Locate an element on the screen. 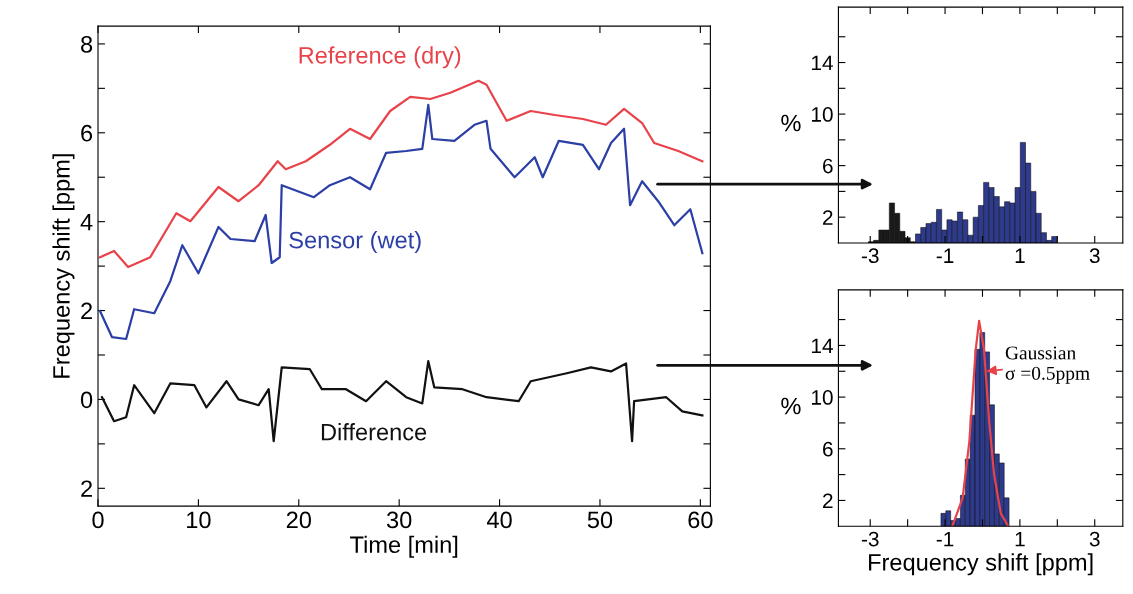 This screenshot has height=594, width=1133. x-tick-label: 40 is located at coordinates (499, 520).